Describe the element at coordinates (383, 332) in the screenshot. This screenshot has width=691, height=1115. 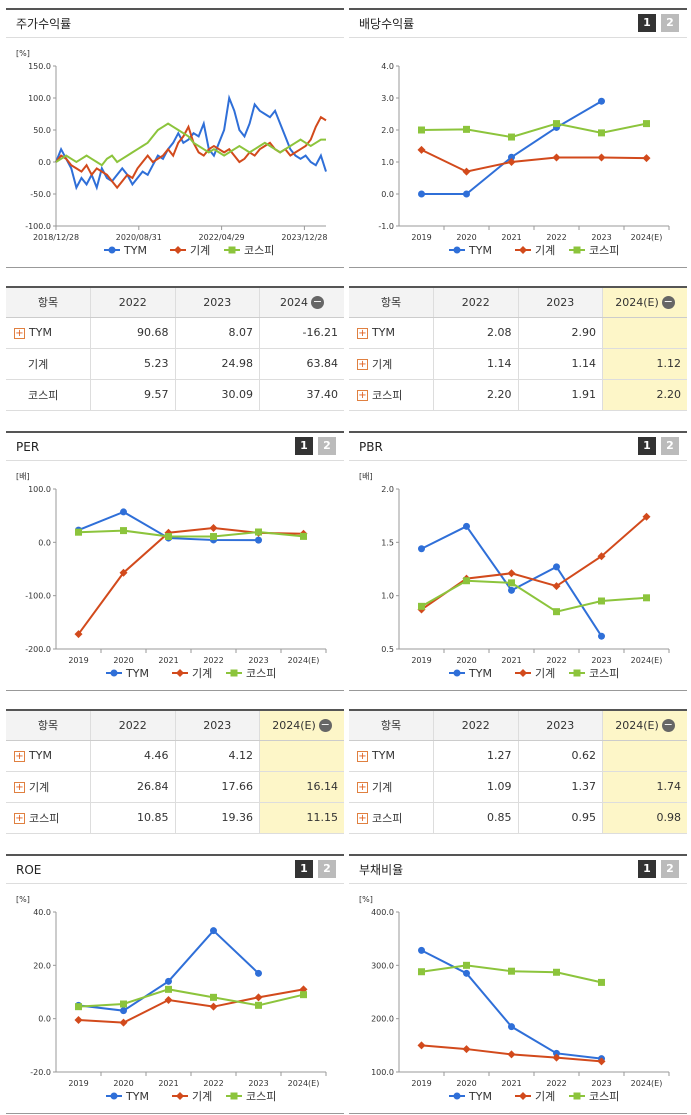
I see `cell-text: TYM` at that location.